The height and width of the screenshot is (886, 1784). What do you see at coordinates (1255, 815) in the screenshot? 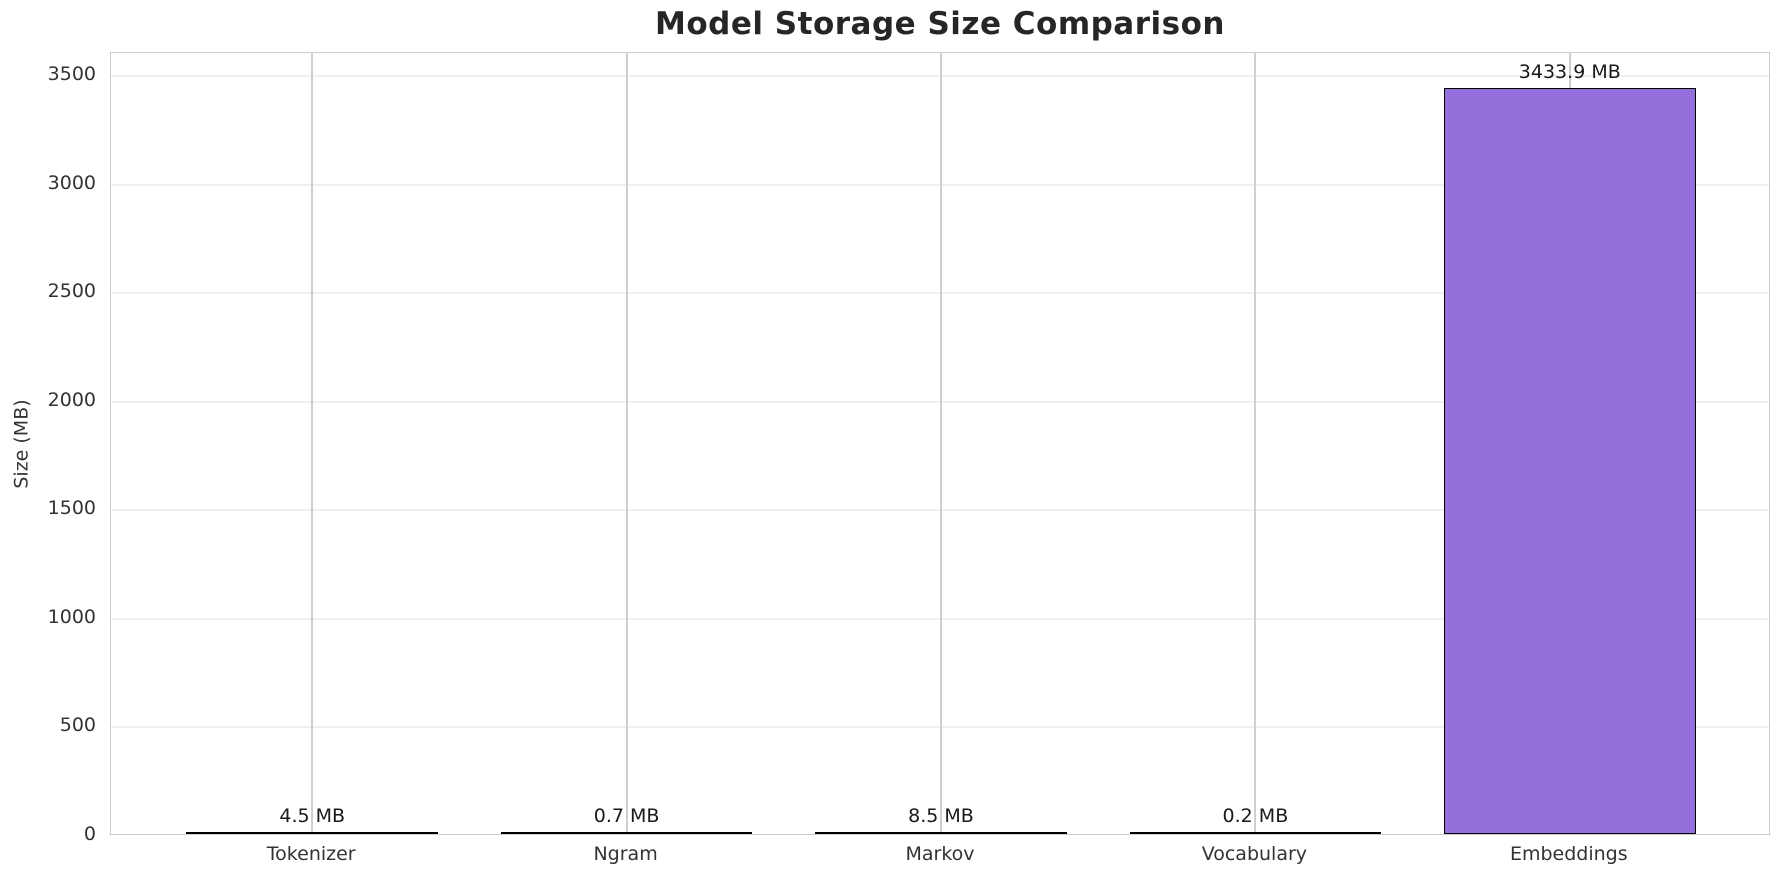
I see `bar-value-label: 0.2 MB` at bounding box center [1255, 815].